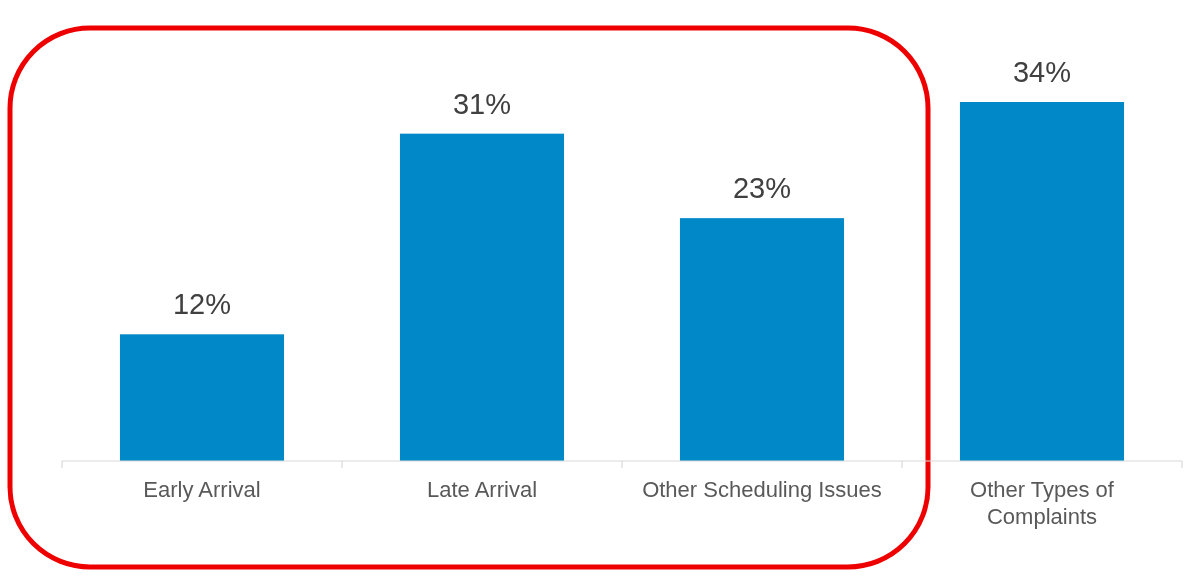  Describe the element at coordinates (762, 489) in the screenshot. I see `x-tick-label: Other Scheduling Issues` at that location.